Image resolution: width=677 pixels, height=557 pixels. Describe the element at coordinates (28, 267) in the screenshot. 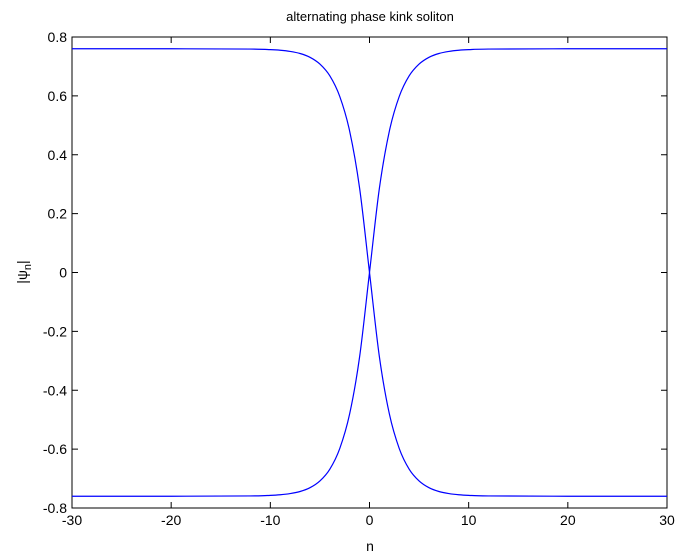

I see `y-axis-label-sub: n` at that location.